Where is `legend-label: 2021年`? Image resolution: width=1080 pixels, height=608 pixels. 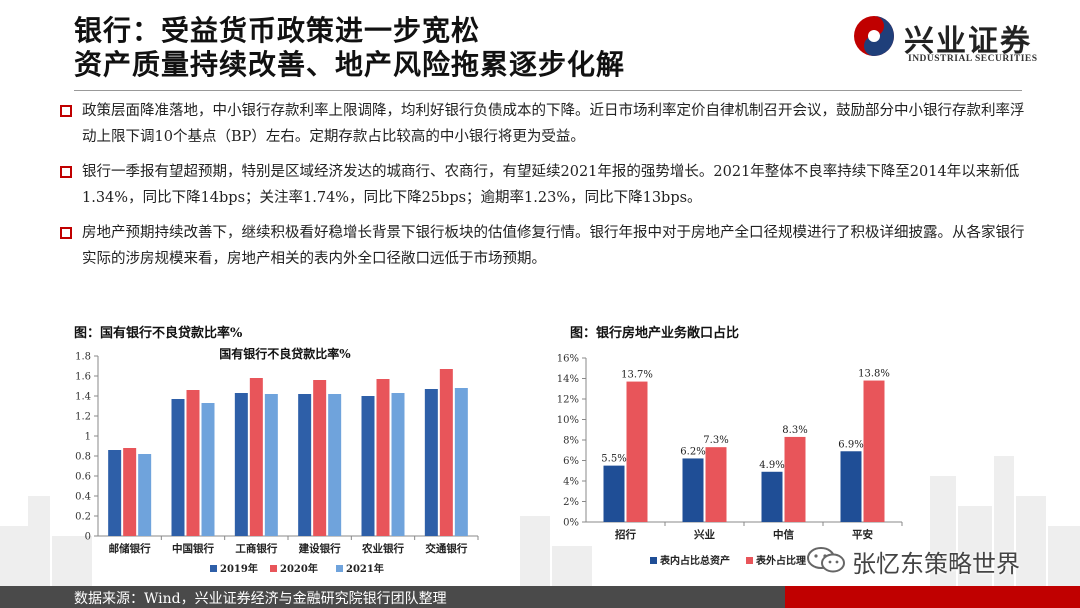
legend-label: 2021年 is located at coordinates (365, 568).